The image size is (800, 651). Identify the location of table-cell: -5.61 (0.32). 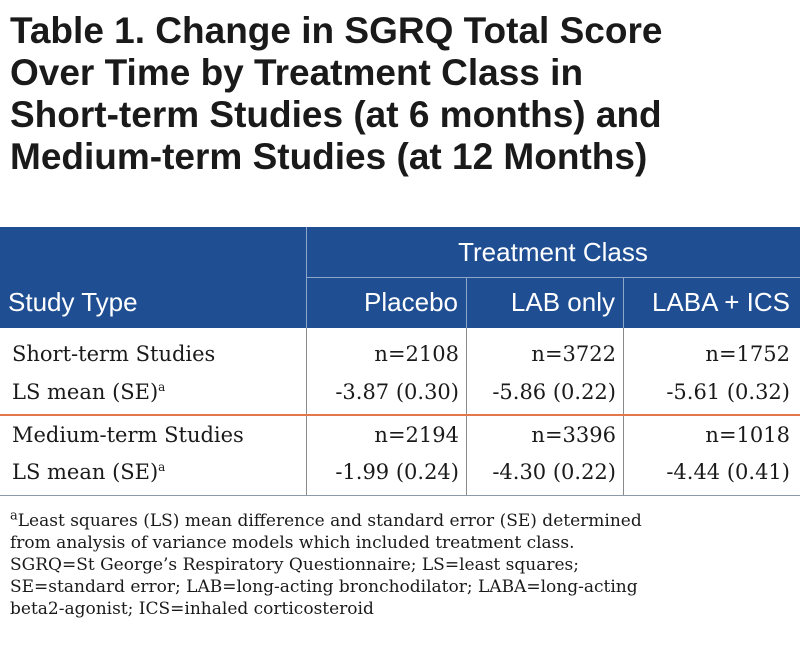
(728, 392).